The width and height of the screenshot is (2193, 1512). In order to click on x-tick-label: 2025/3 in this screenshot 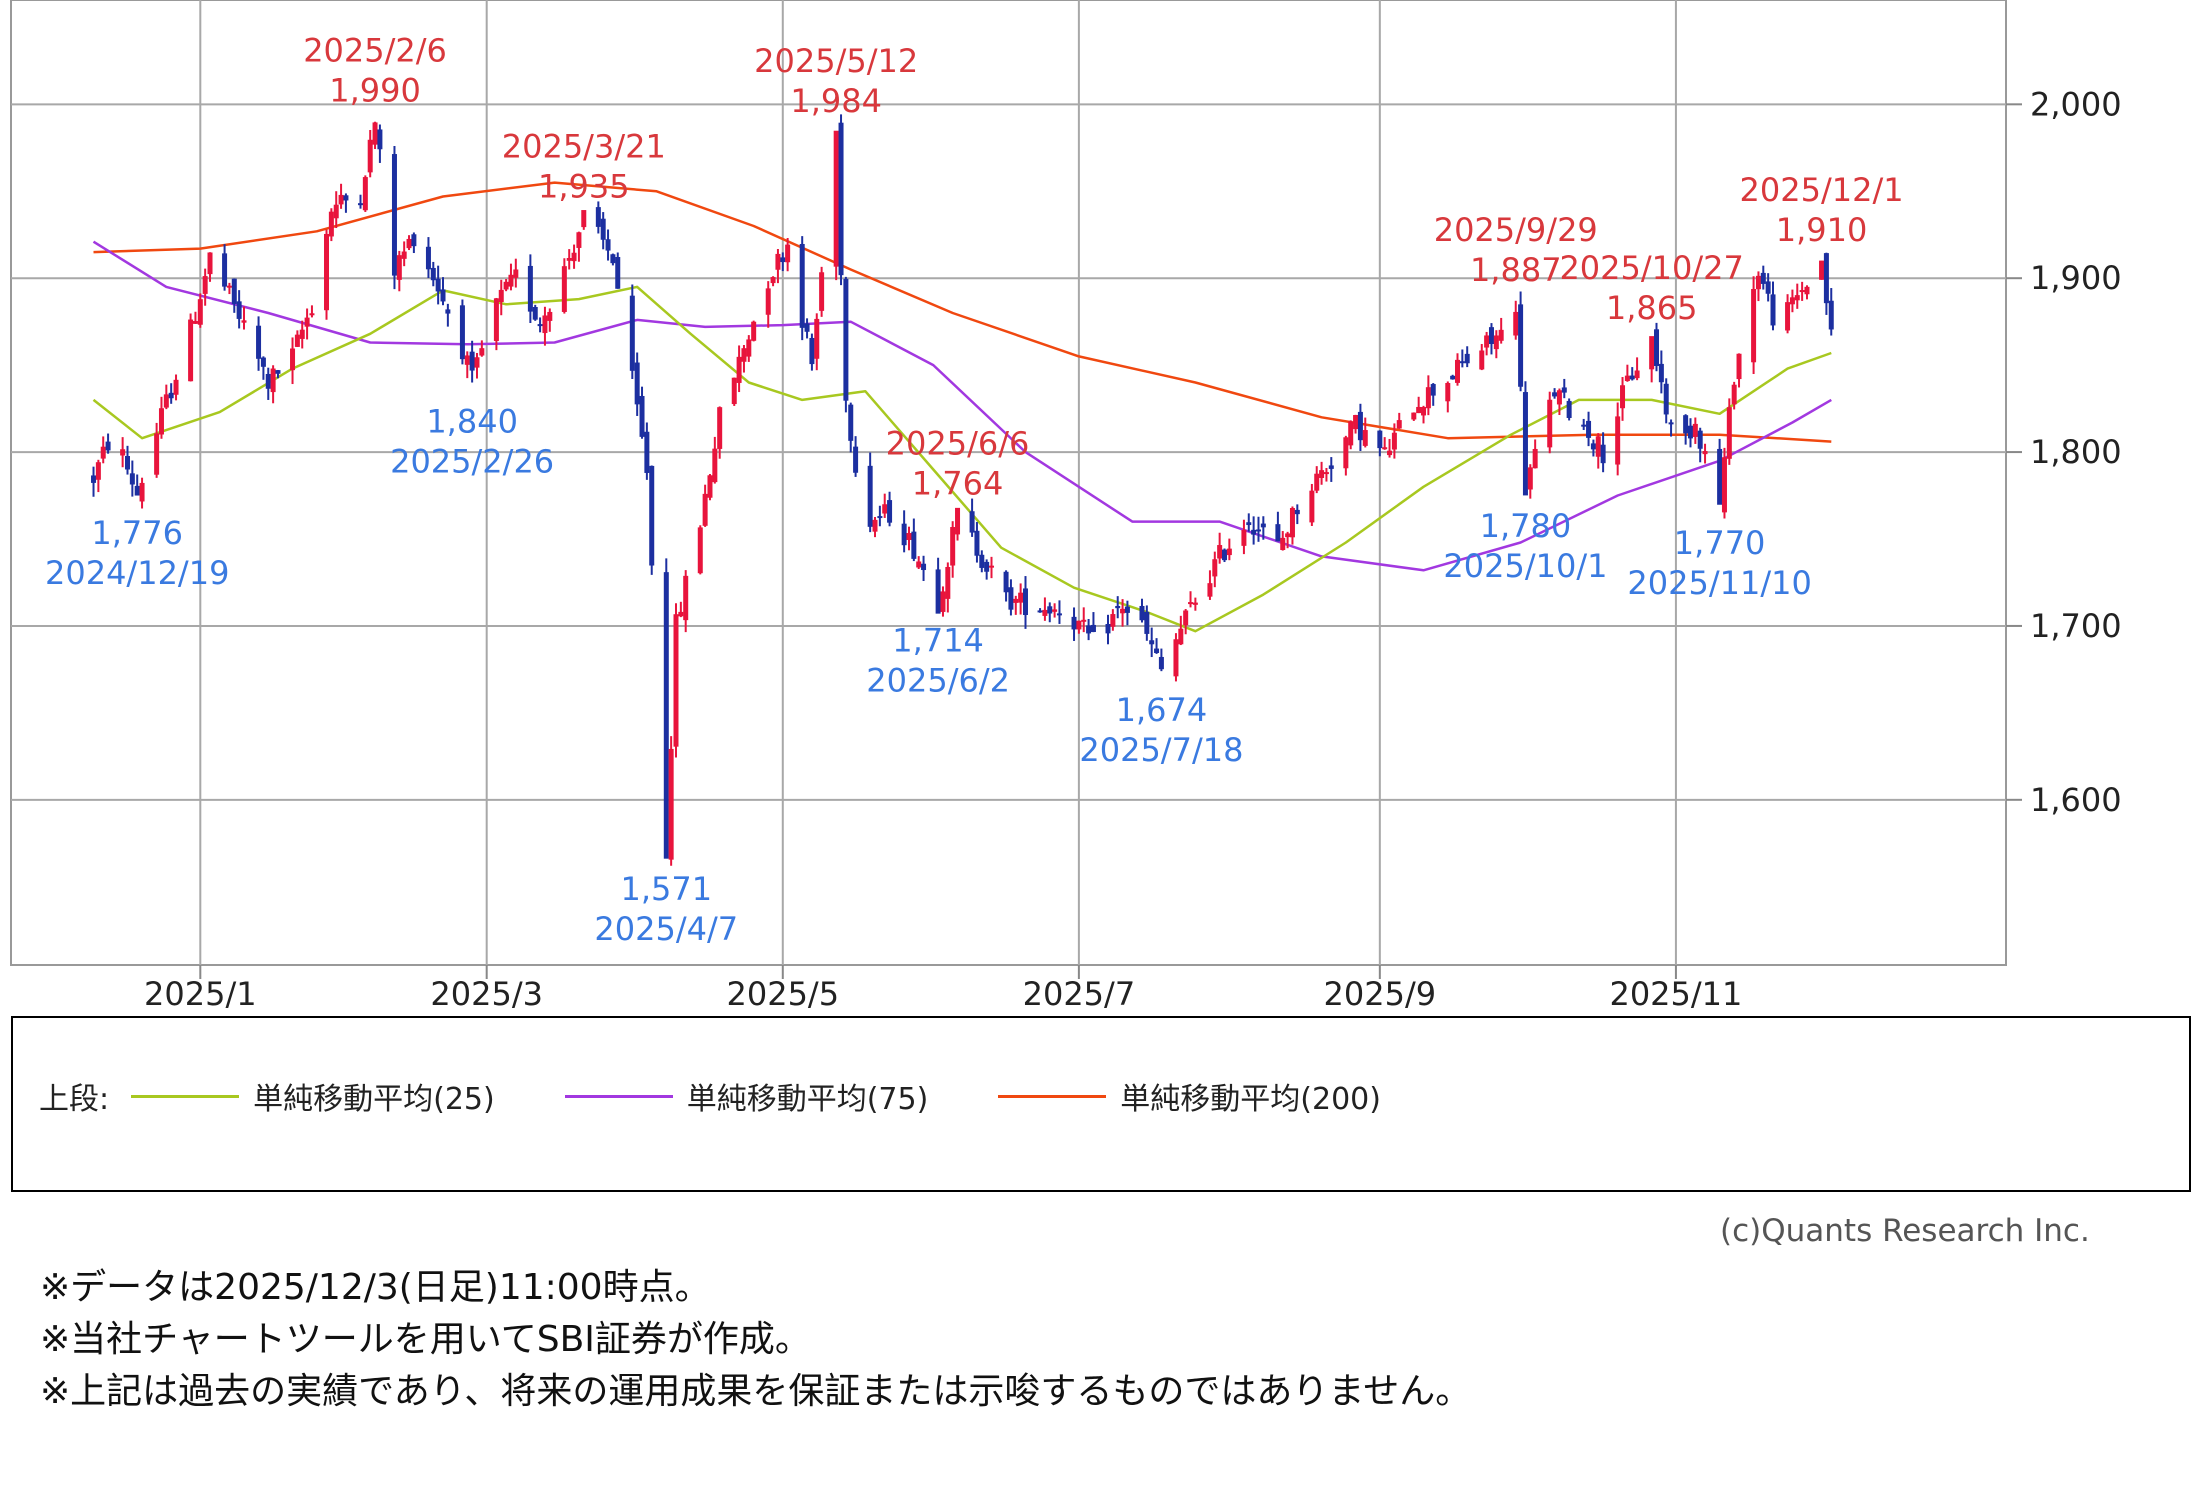, I will do `click(486, 992)`.